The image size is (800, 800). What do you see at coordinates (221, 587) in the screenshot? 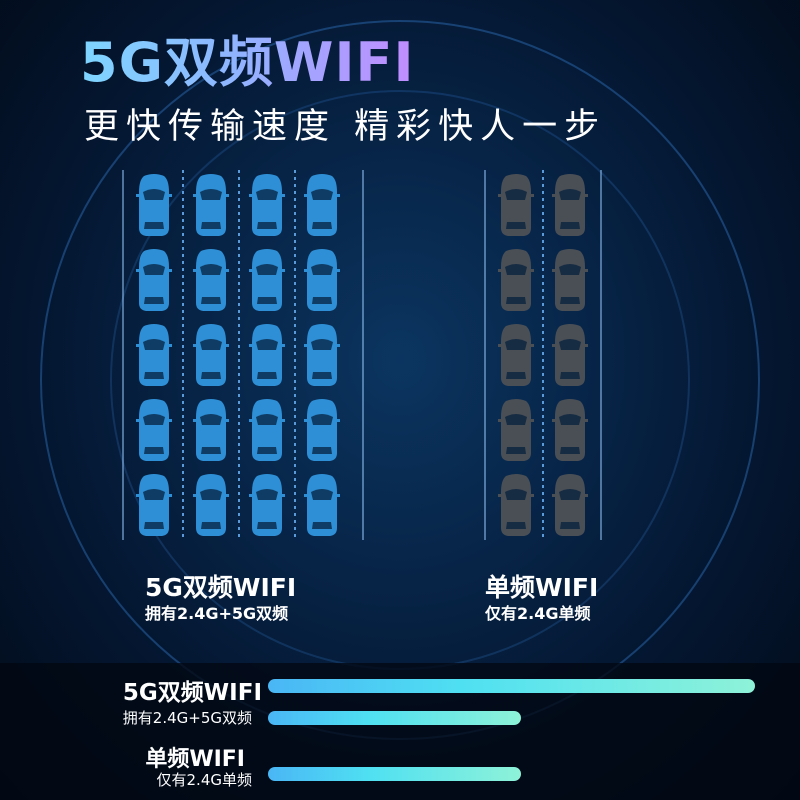
I see `dual-band-title: 5G双频WIFI` at bounding box center [221, 587].